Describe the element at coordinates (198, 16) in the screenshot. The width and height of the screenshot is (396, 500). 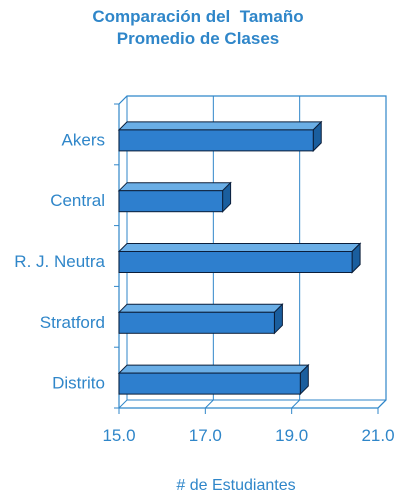
I see `chart-title-line-1: Comparación del Tamaño` at that location.